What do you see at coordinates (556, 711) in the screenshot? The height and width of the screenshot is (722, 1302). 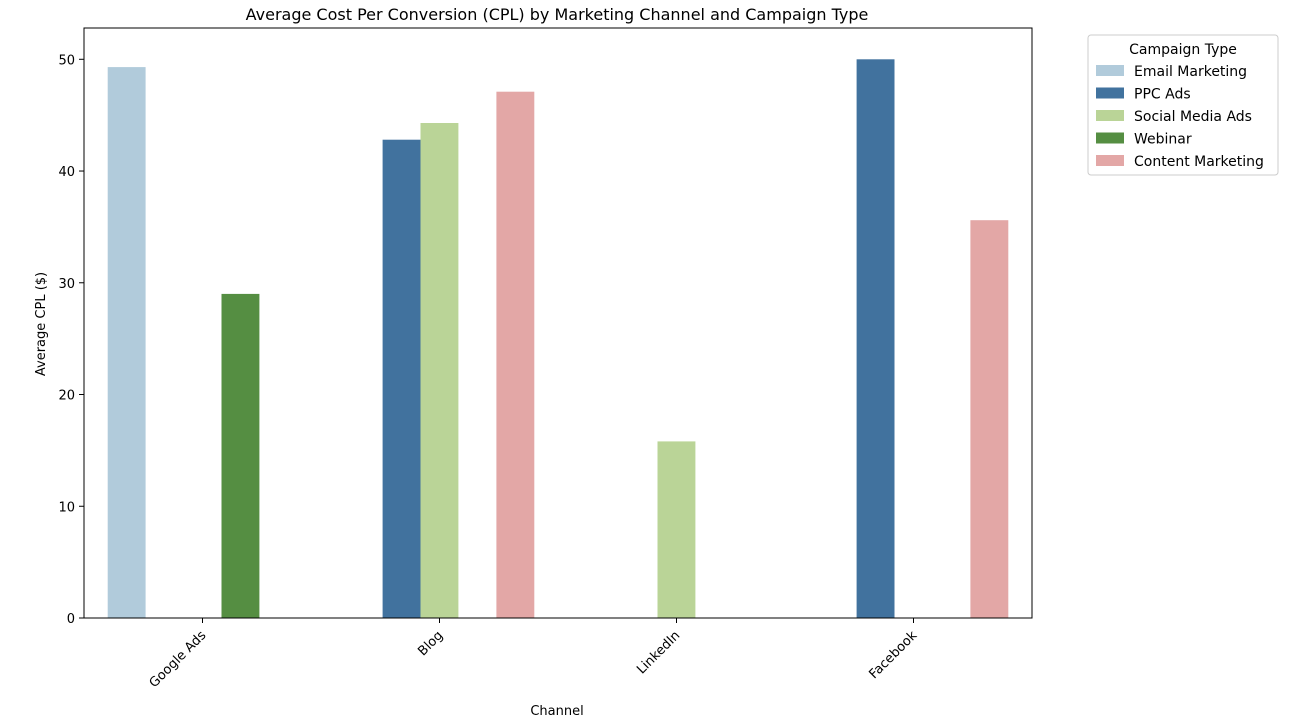 I see `x-axis-title: Channel` at bounding box center [556, 711].